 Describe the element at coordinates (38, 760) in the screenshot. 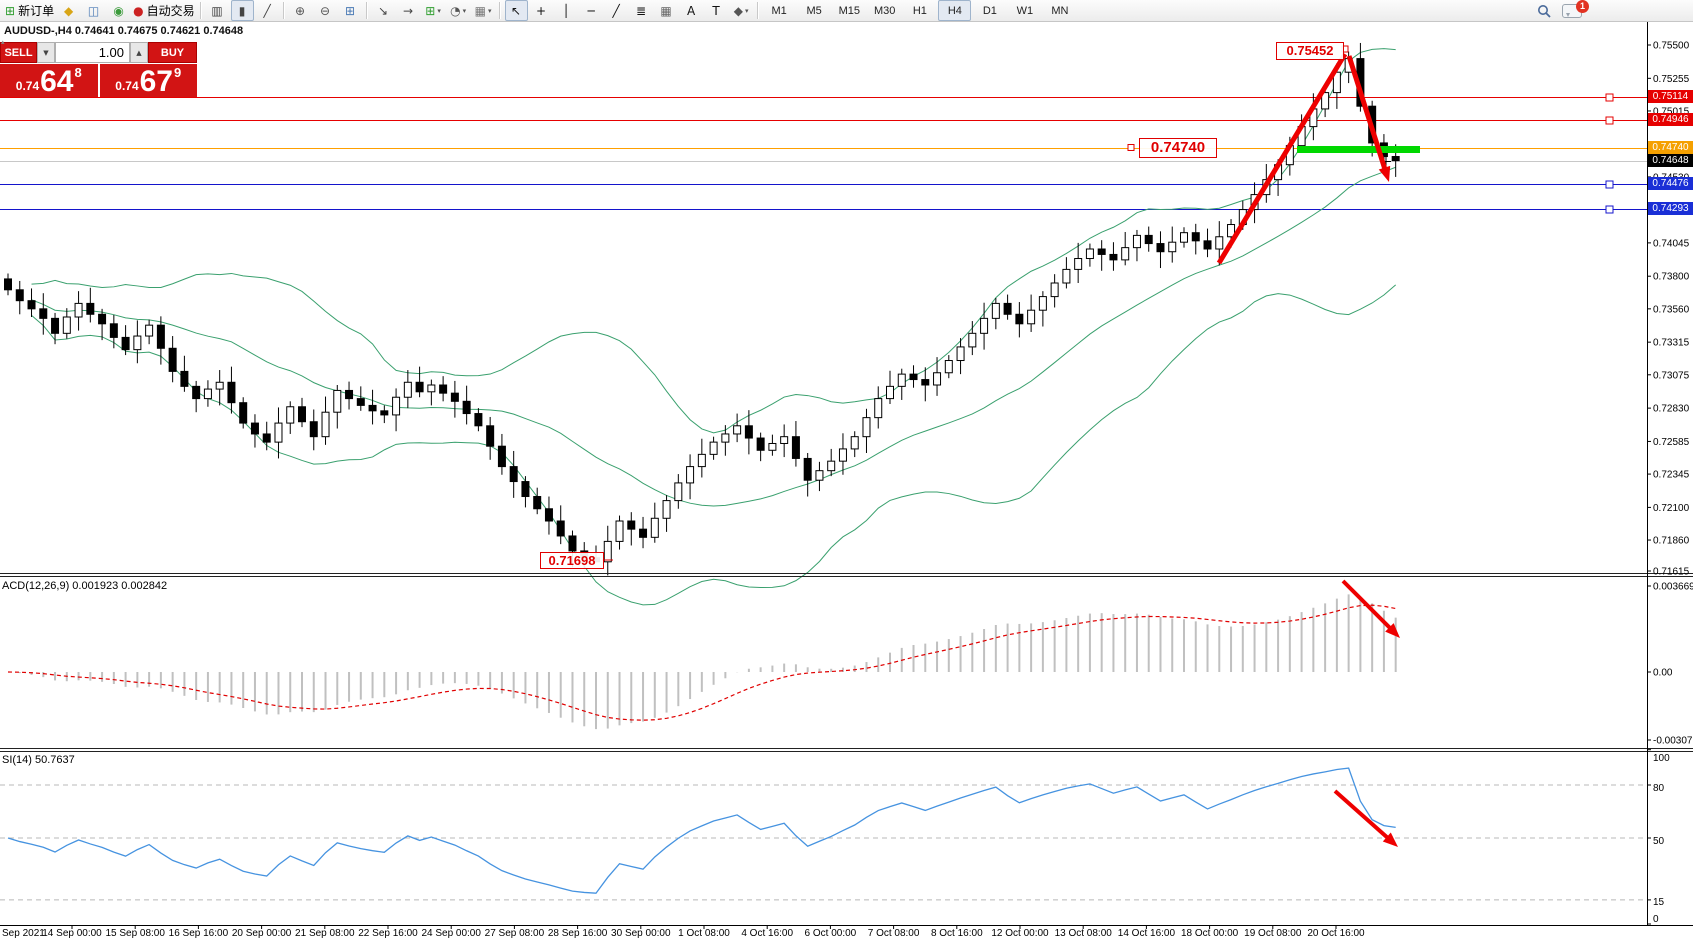

I see `rsi-indicator-label: SI(14) 50.7637` at that location.